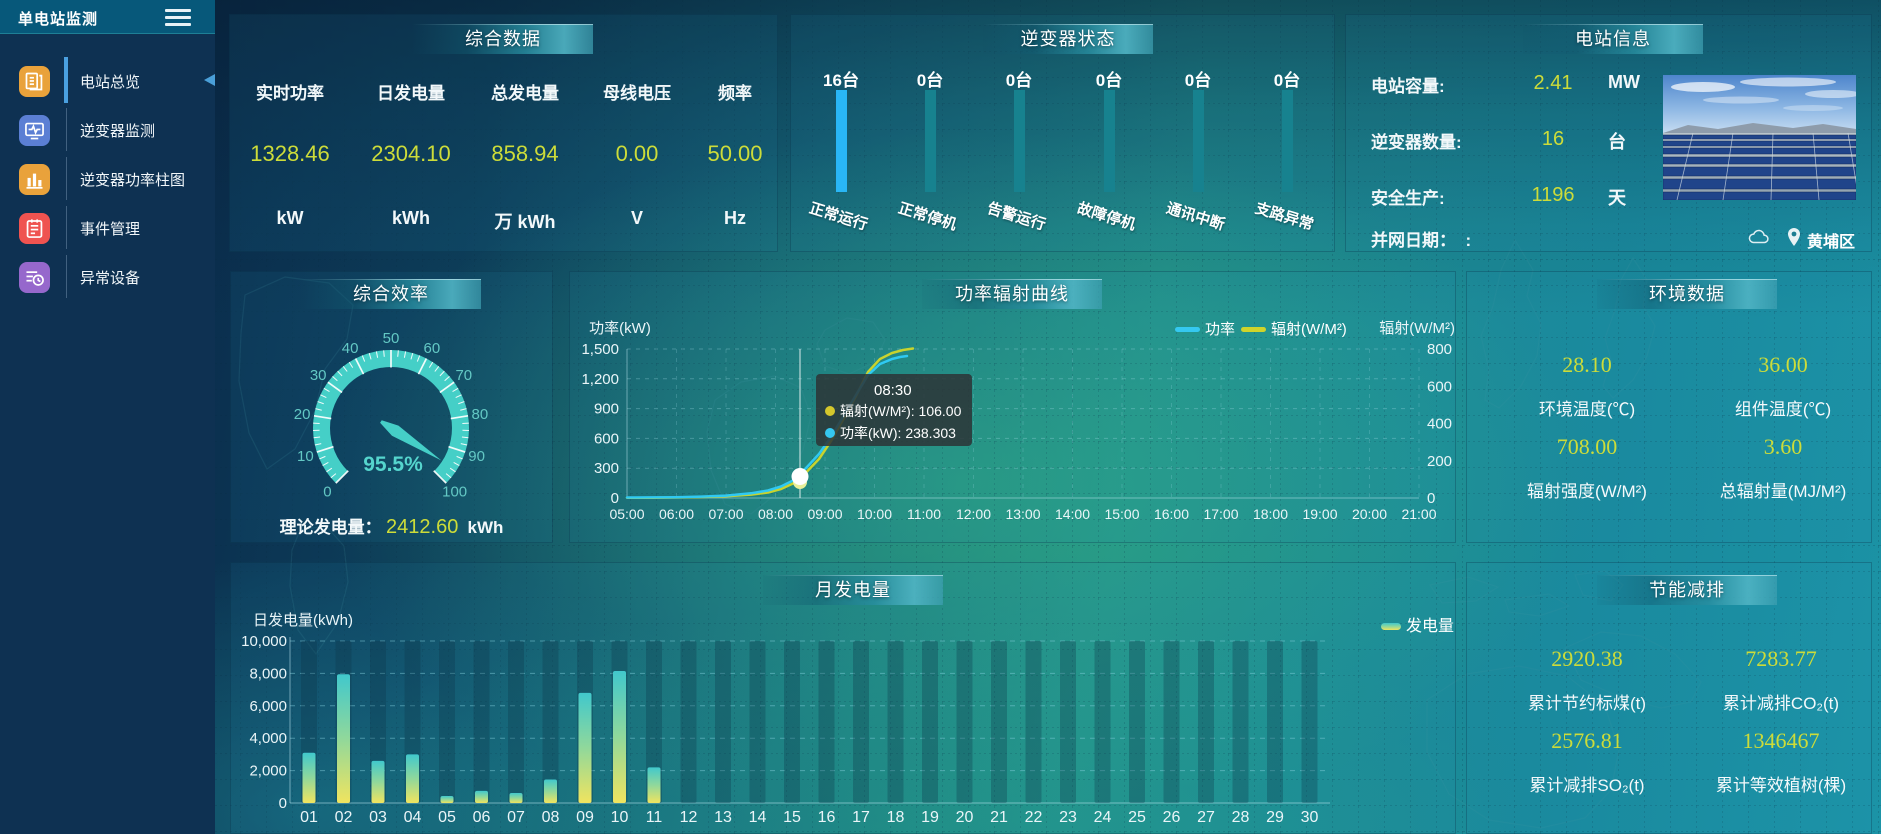  I want to click on svg-text: 发电量, so click(1430, 626).